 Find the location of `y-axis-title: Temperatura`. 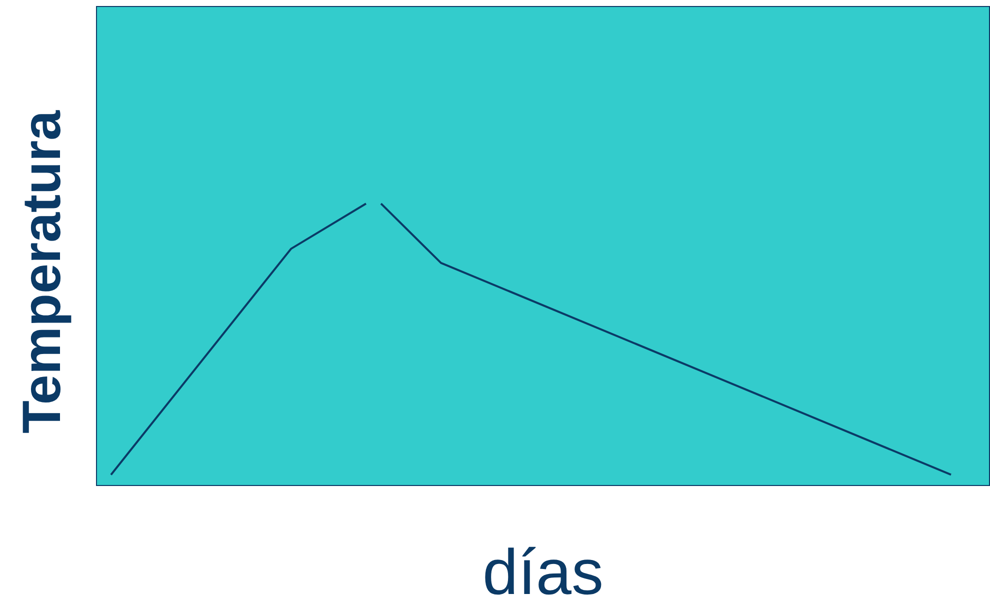

y-axis-title: Temperatura is located at coordinates (42, 272).